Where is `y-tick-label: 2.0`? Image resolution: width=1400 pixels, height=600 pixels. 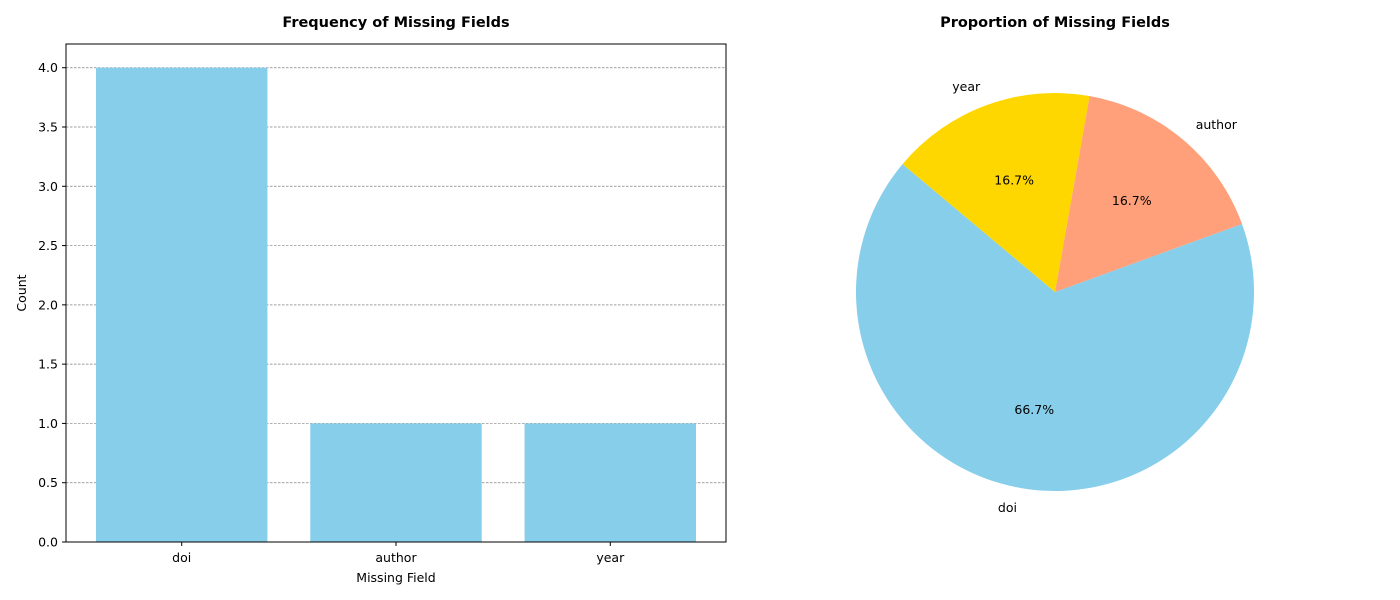
y-tick-label: 2.0 is located at coordinates (48, 304).